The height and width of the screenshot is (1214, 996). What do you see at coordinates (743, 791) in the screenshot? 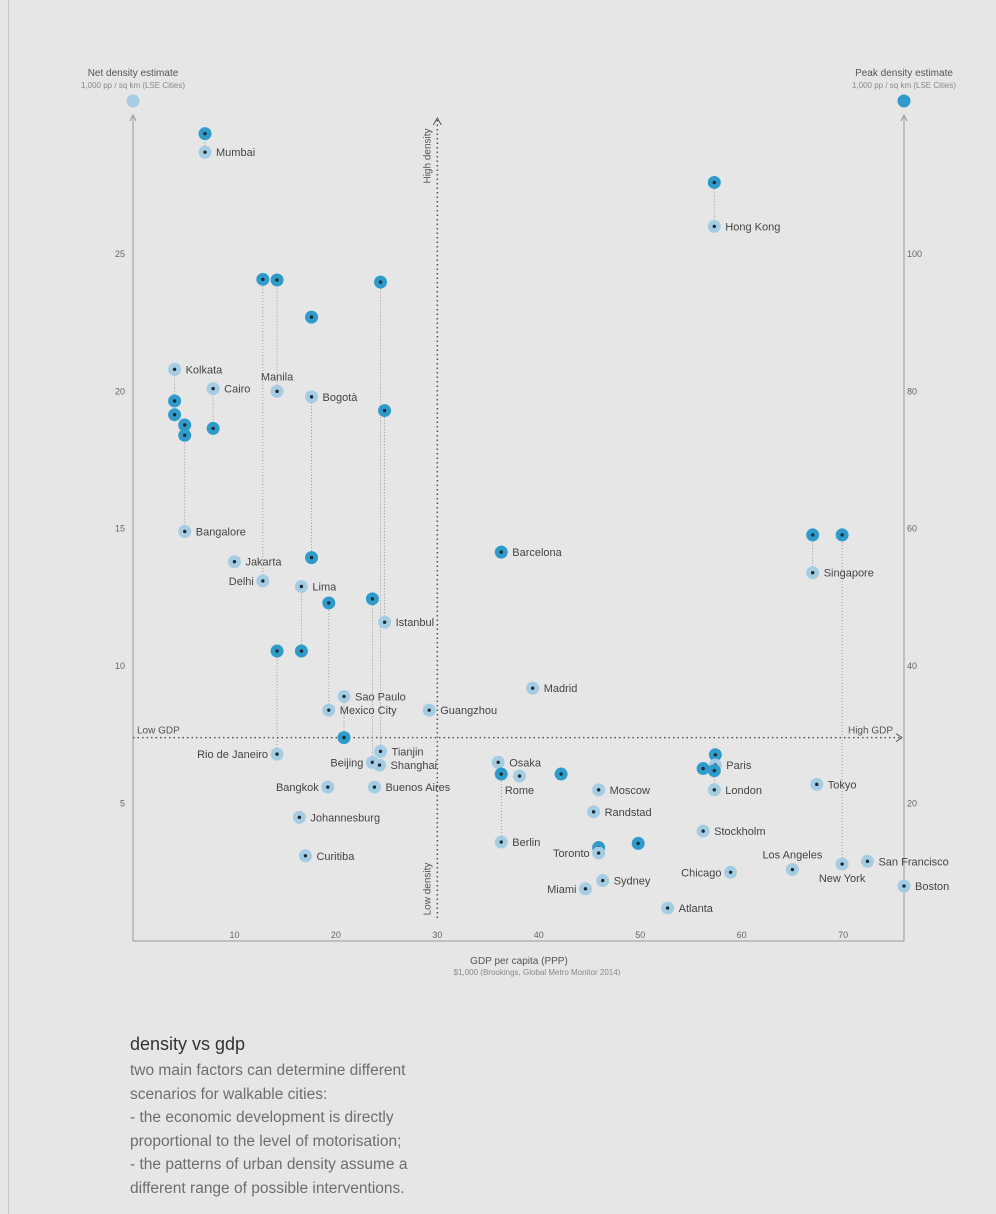
I see `city-label: London` at bounding box center [743, 791].